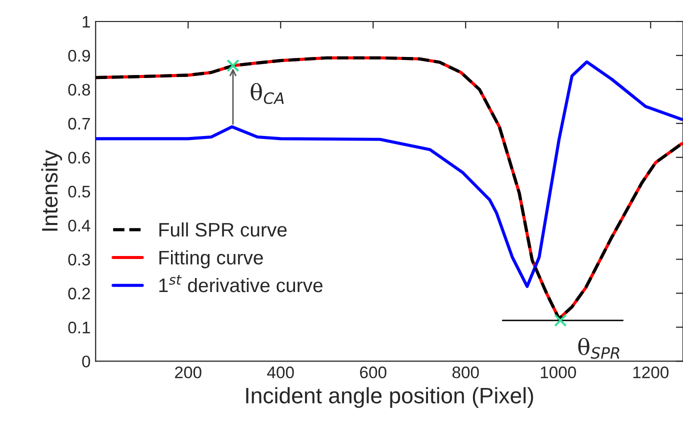 The width and height of the screenshot is (683, 430). What do you see at coordinates (79, 56) in the screenshot?
I see `y-tick-label: 0.9` at bounding box center [79, 56].